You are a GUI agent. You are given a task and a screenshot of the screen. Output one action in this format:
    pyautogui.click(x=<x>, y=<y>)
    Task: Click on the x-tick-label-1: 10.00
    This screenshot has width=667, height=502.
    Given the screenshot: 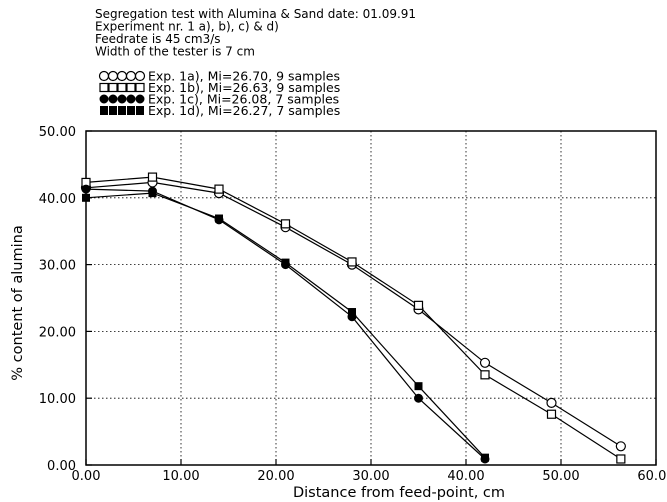 What is the action you would take?
    pyautogui.click(x=180, y=476)
    